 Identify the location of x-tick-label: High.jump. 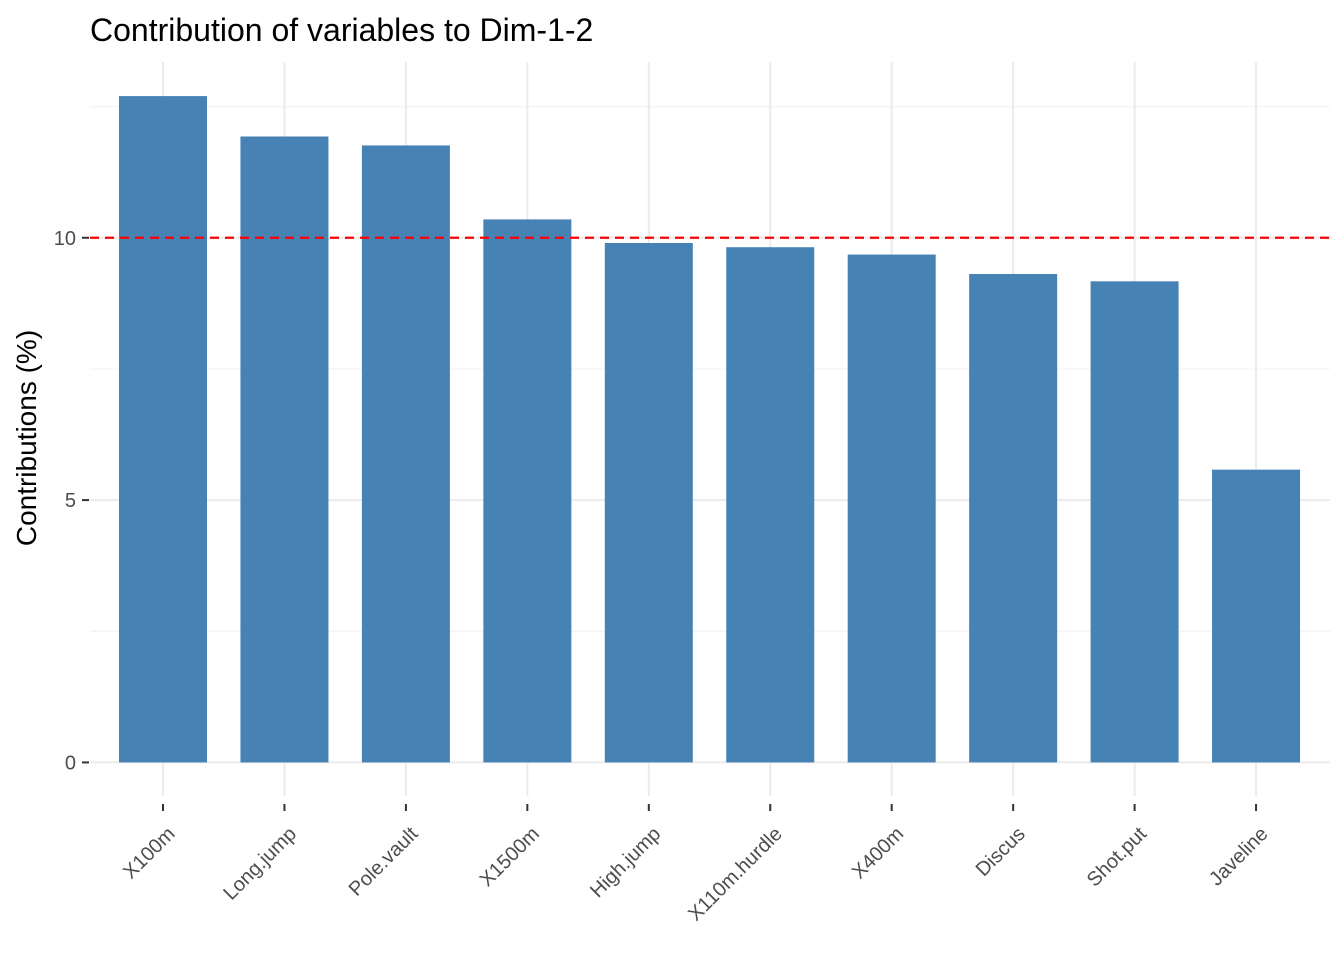
(625, 862).